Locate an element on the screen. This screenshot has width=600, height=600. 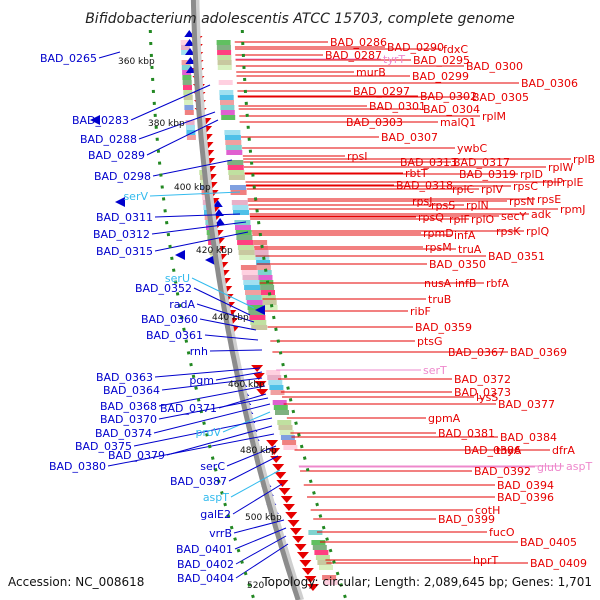
gene-label-right: aspT is located at coordinates (579, 466).